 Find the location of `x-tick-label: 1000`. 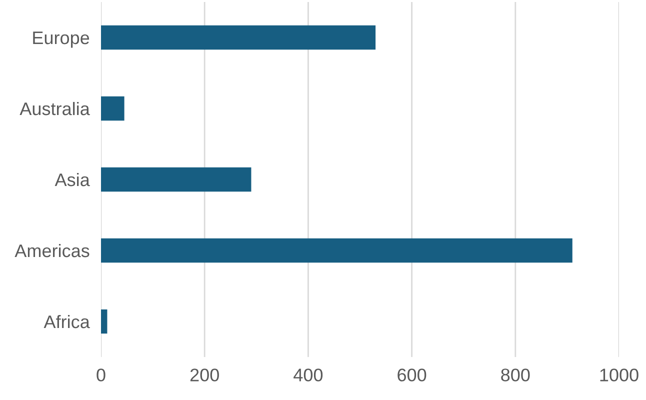

x-tick-label: 1000 is located at coordinates (619, 375).